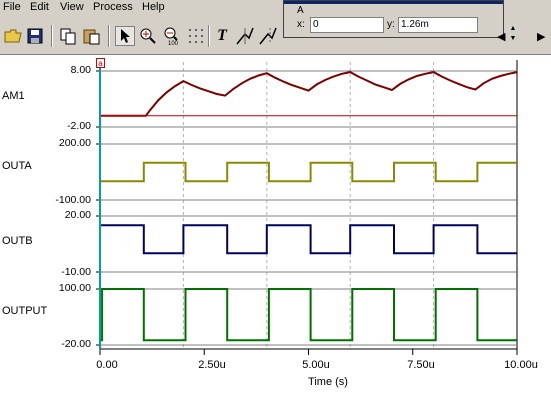 The height and width of the screenshot is (404, 551). I want to click on ytick-outb-top: 20.00, so click(77, 215).